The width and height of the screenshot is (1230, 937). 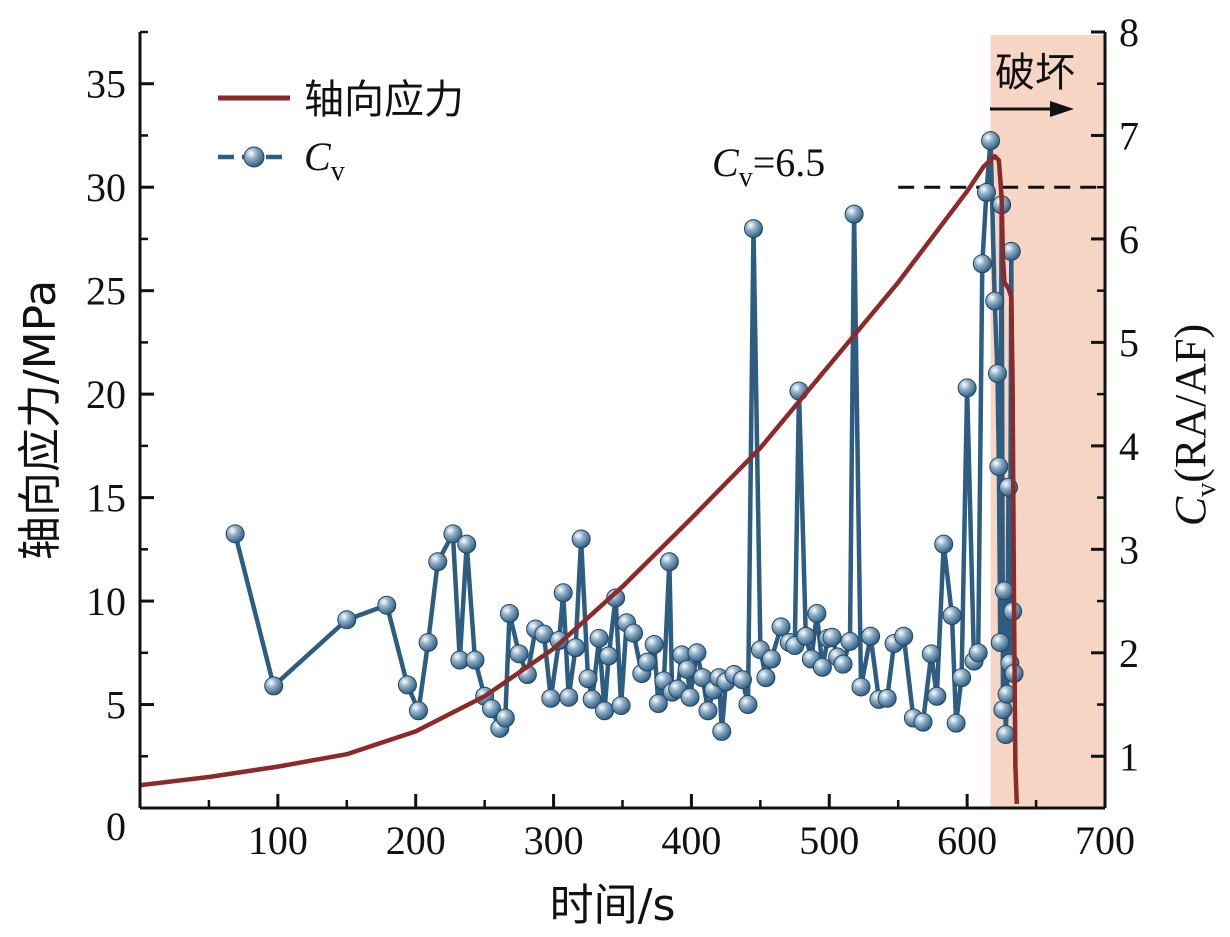 What do you see at coordinates (384, 100) in the screenshot?
I see `legend-stress-label: 轴向应力` at bounding box center [384, 100].